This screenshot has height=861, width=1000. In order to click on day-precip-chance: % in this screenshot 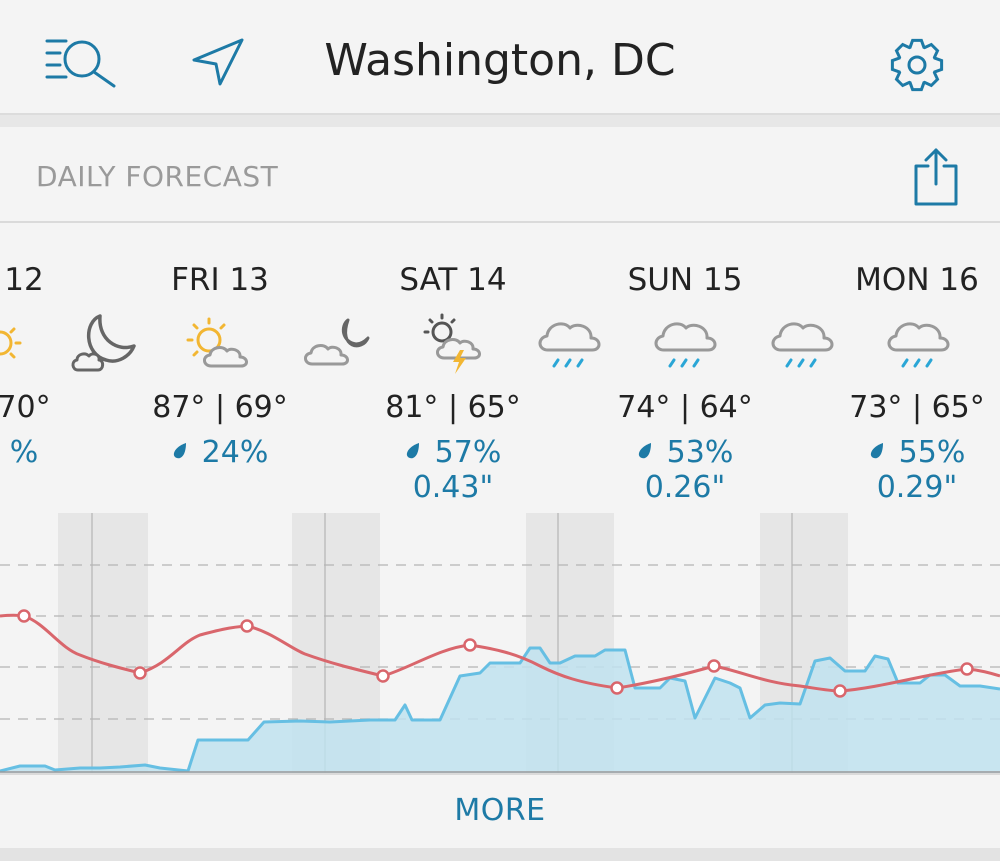, I will do `click(24, 452)`.